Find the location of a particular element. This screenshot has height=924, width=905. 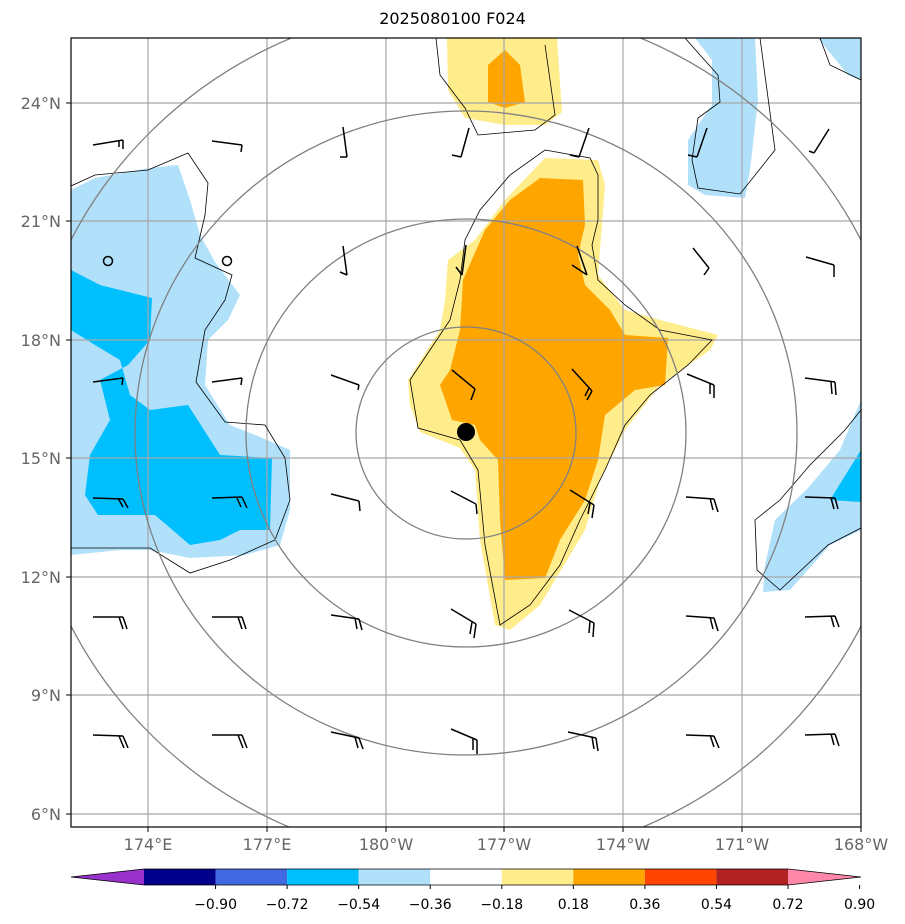

lat-label: 15°N is located at coordinates (41, 458).